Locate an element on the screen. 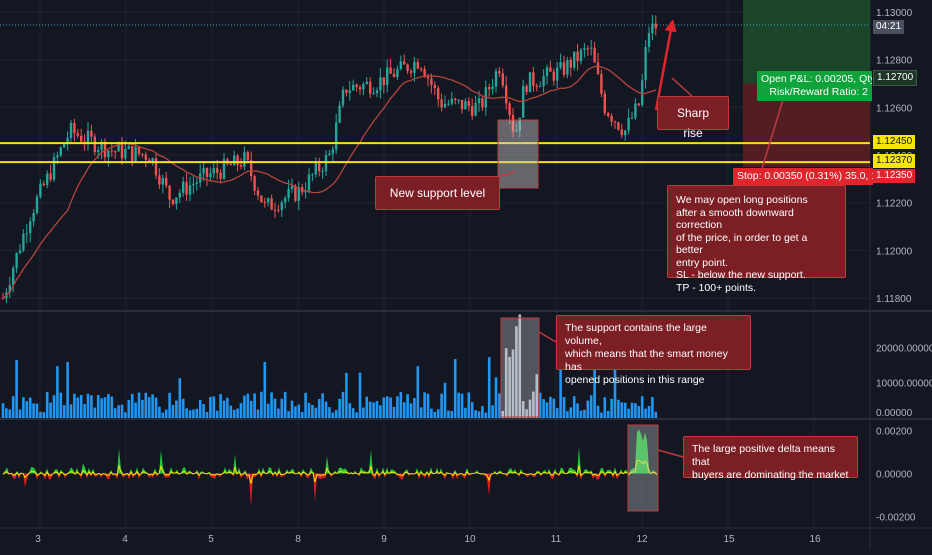 The image size is (932, 555). time-tick-label: 3 is located at coordinates (38, 539).